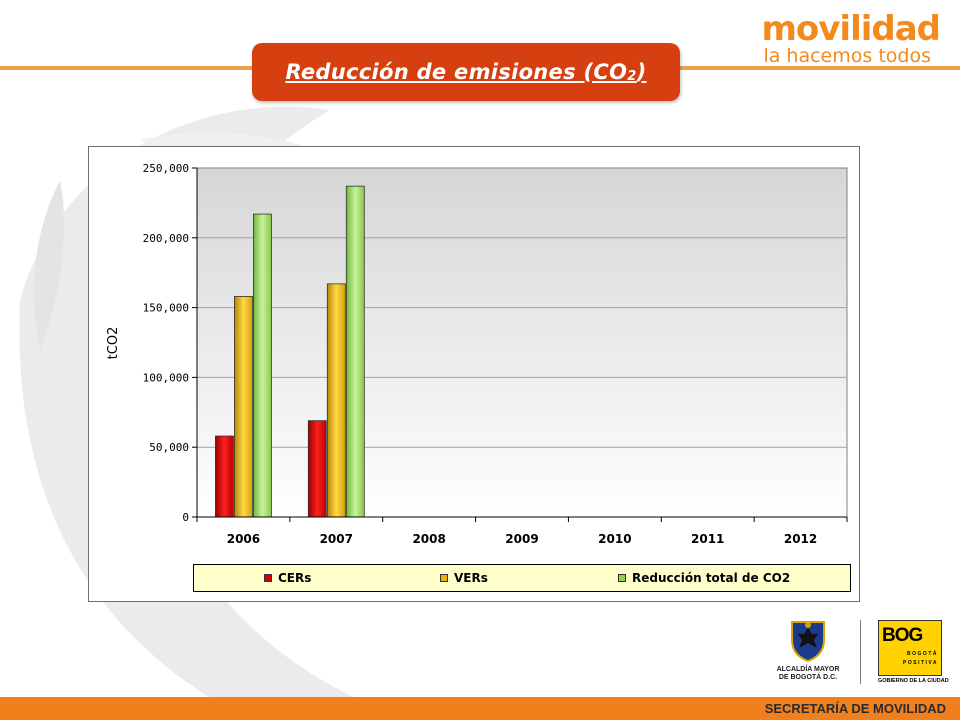 This screenshot has width=960, height=720. Describe the element at coordinates (317, 469) in the screenshot. I see `bar-cers-2007` at that location.